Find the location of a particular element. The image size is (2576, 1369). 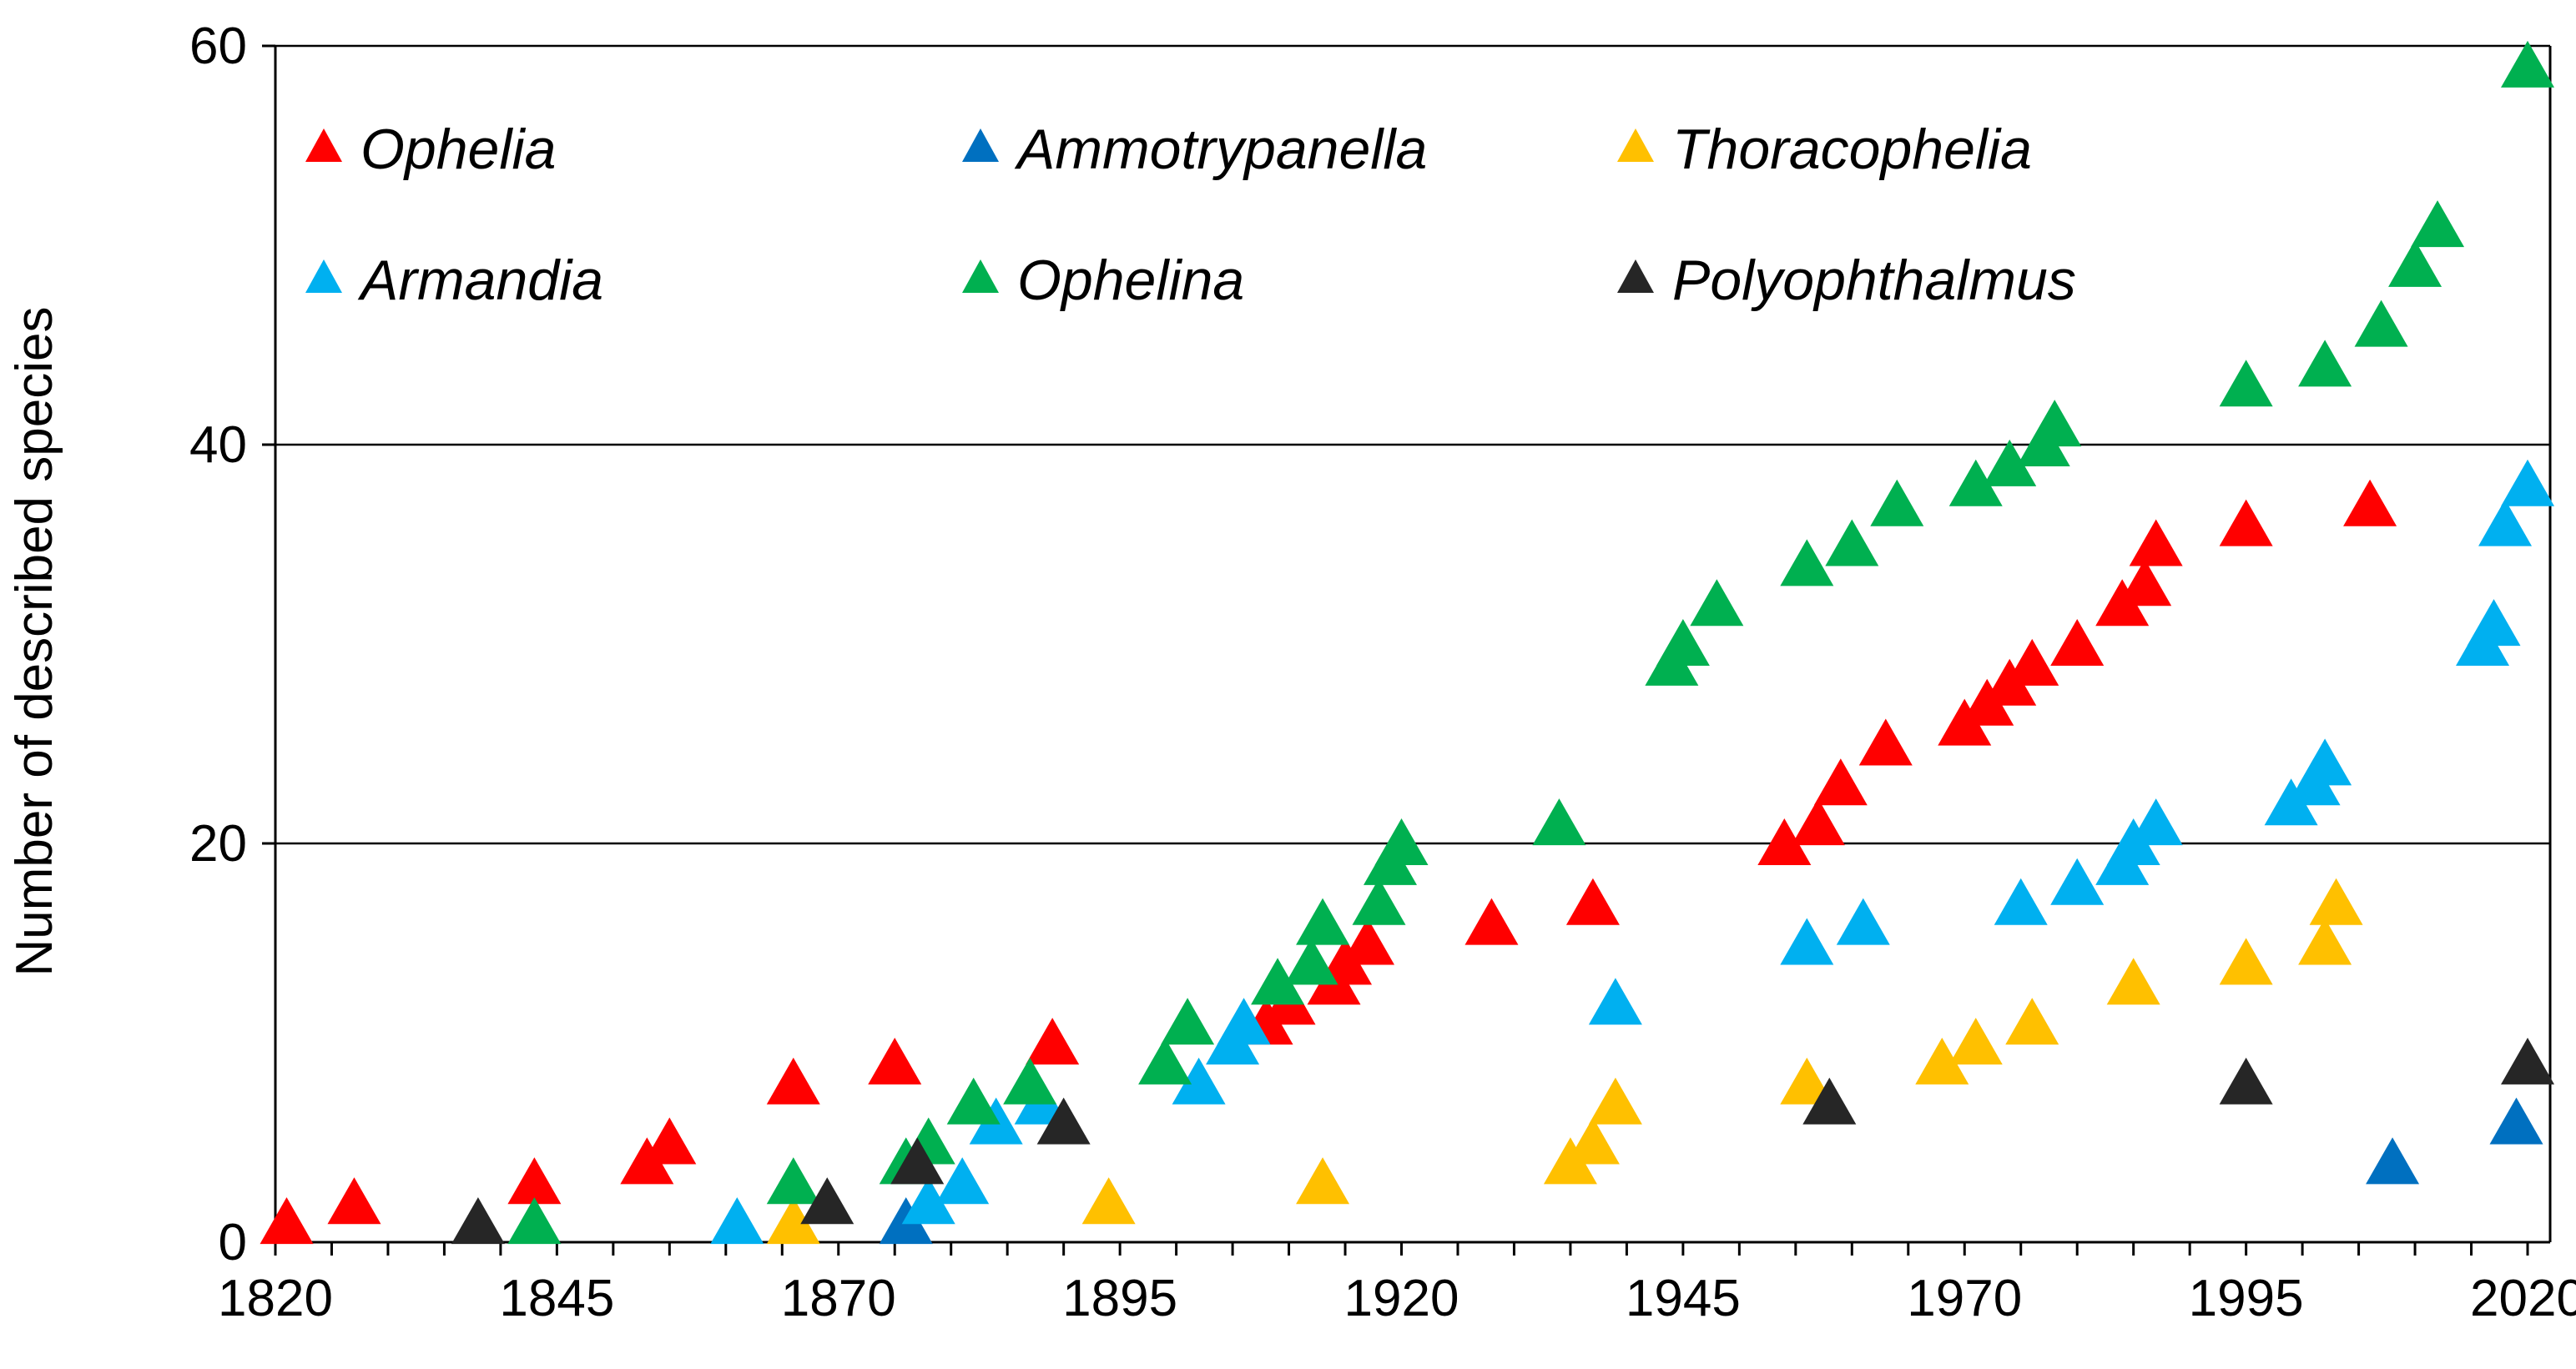

legend-item-armandia: Armandia is located at coordinates (454, 280).